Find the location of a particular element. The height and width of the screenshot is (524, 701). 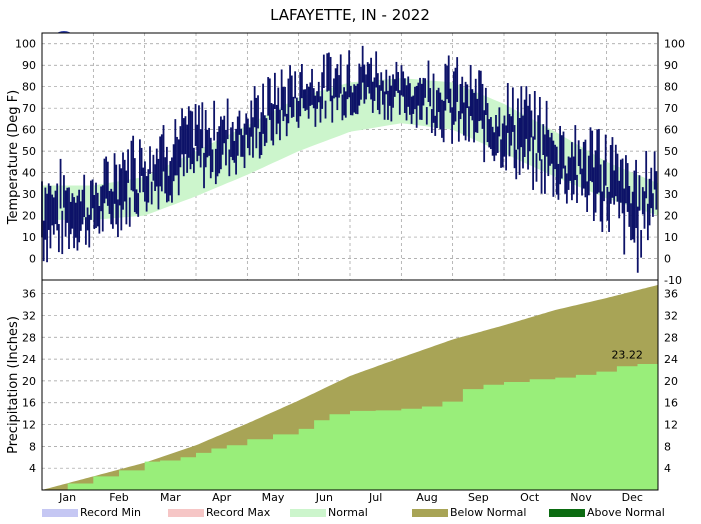

temperature-y-ticks-right: -10 0 10 20 30 40 50 60 70 80 90 100 is located at coordinates (674, 162).